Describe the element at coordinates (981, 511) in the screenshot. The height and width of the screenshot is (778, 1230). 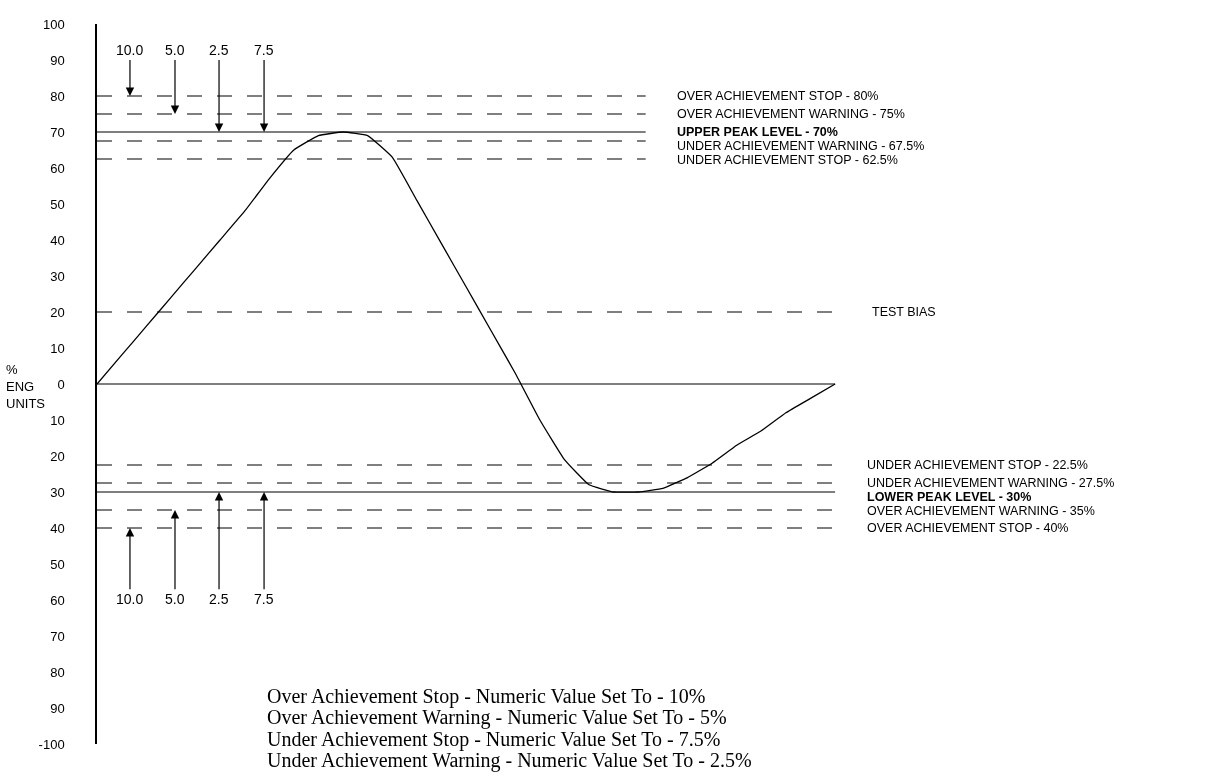
I see `ref-line-label: OVER ACHIEVEMENT WARNING - 35%` at that location.